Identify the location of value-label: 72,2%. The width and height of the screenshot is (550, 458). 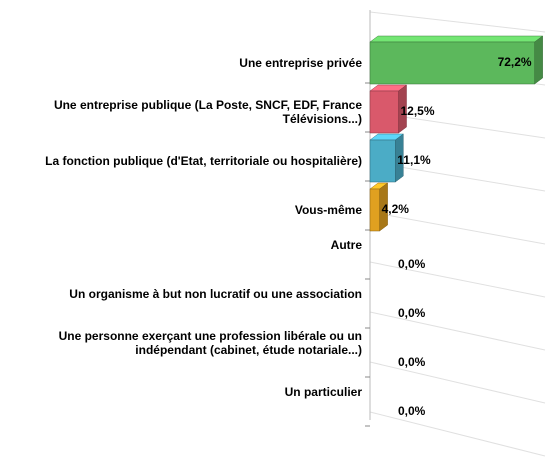
(515, 62).